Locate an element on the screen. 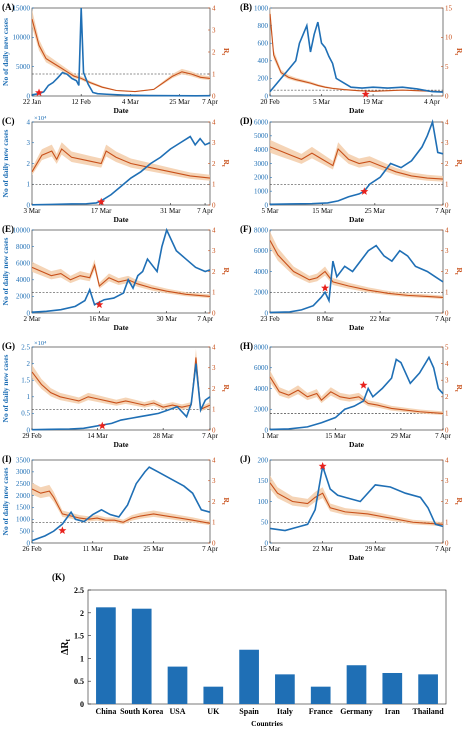 This screenshot has height=731, width=474. left-tick-label: 400 is located at coordinates (263, 61).